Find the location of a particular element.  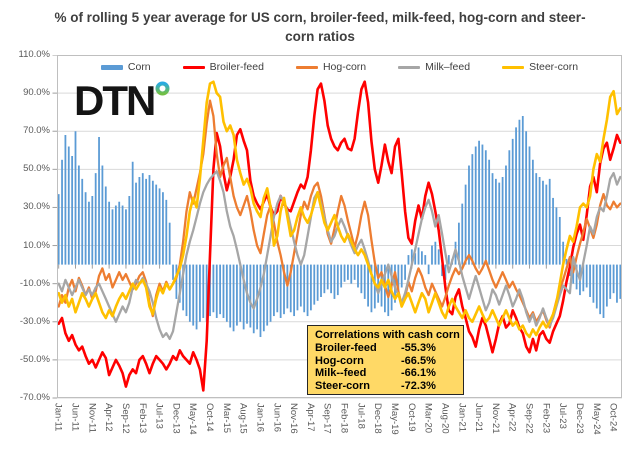

correlation-label: Milk--feed is located at coordinates (341, 373).